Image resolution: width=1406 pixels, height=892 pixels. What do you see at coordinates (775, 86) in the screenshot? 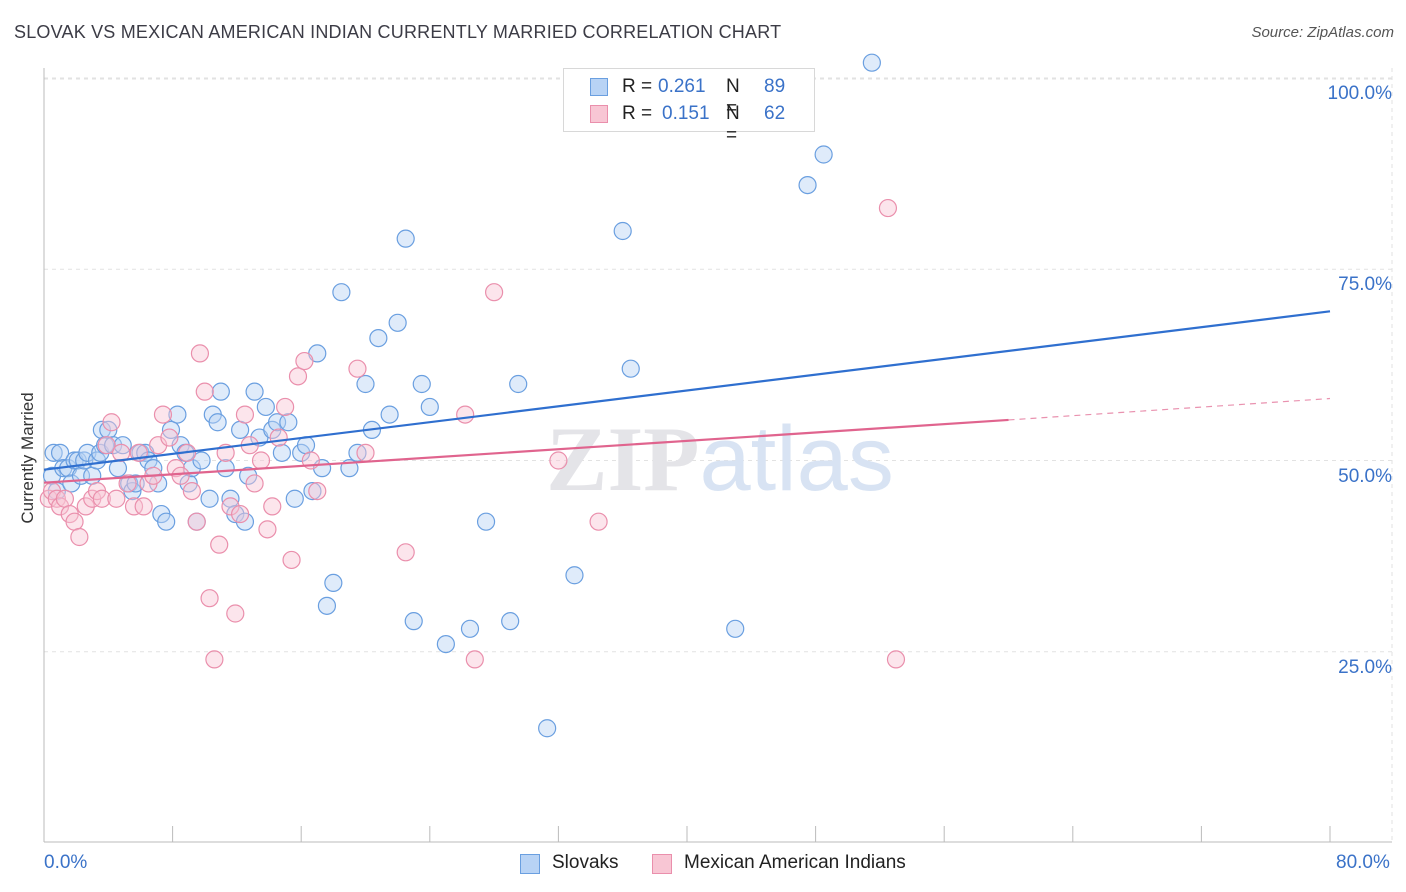
I see `legend-n-value: 89` at bounding box center [775, 86].